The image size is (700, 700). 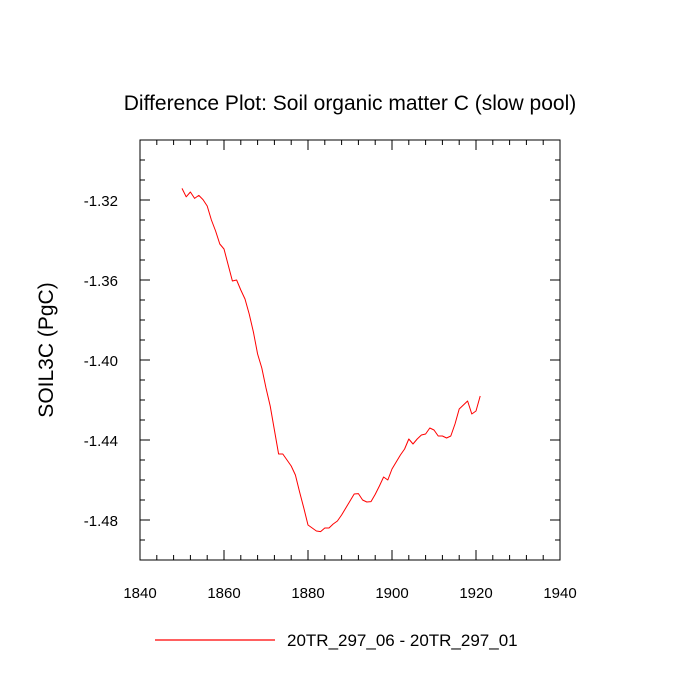 I want to click on y-axis-label: SOIL3C (PgC), so click(x=46, y=349).